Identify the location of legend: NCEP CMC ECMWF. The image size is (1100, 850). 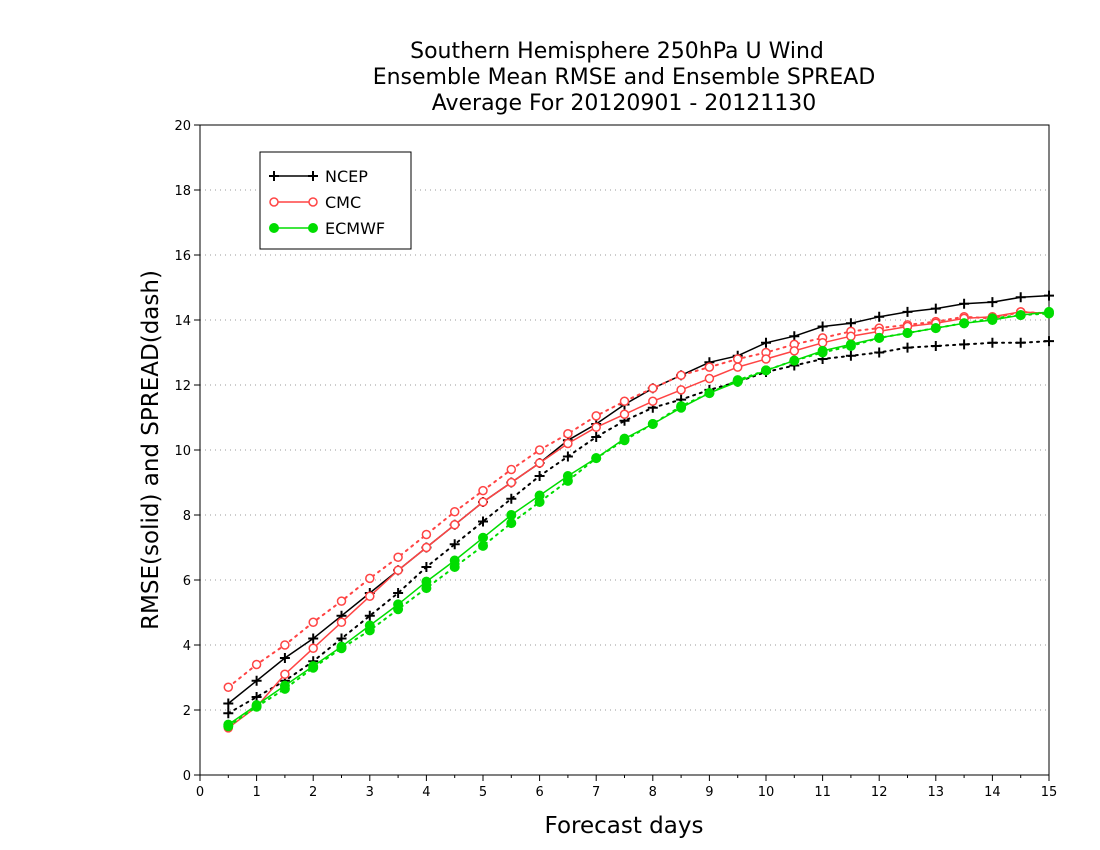
(335, 200).